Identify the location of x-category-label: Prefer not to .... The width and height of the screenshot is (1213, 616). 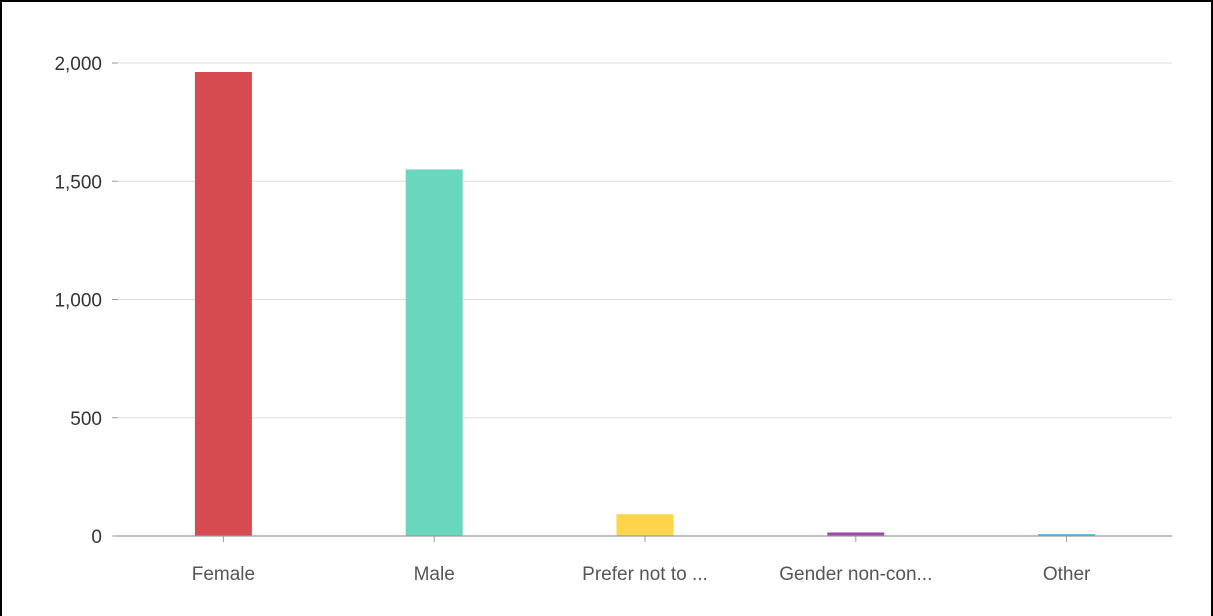
(645, 574).